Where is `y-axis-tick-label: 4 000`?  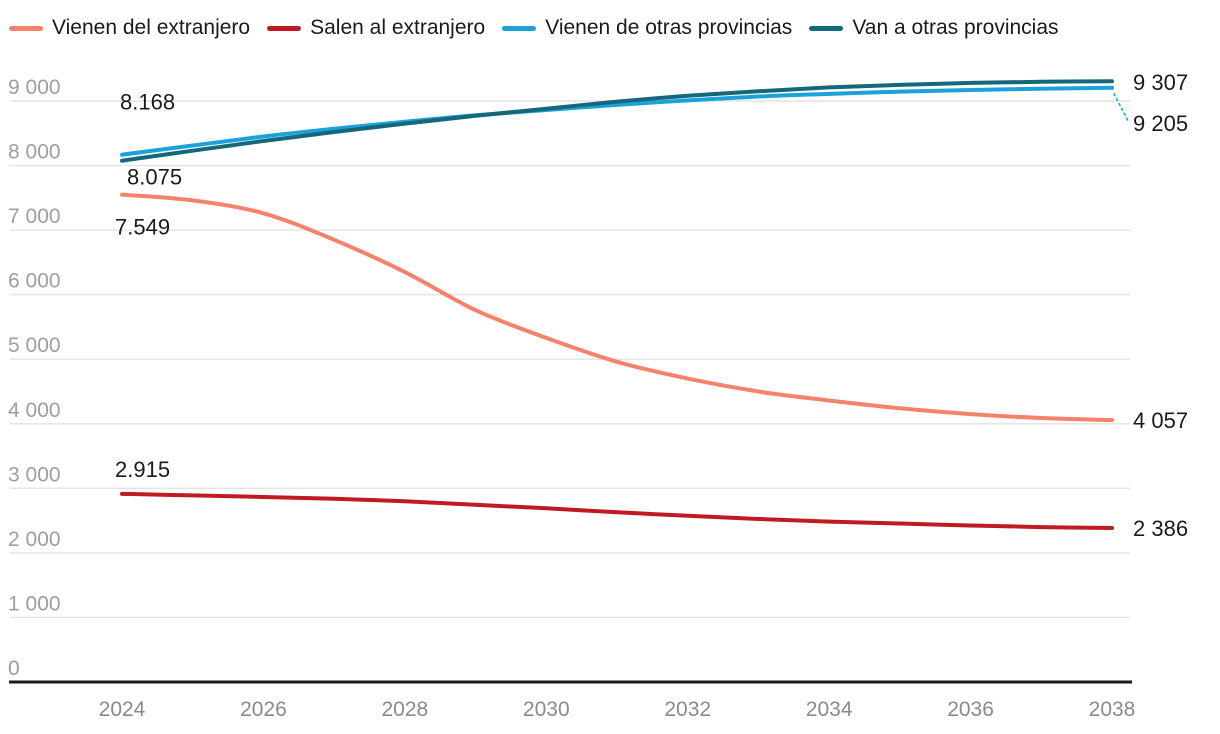 y-axis-tick-label: 4 000 is located at coordinates (34, 410).